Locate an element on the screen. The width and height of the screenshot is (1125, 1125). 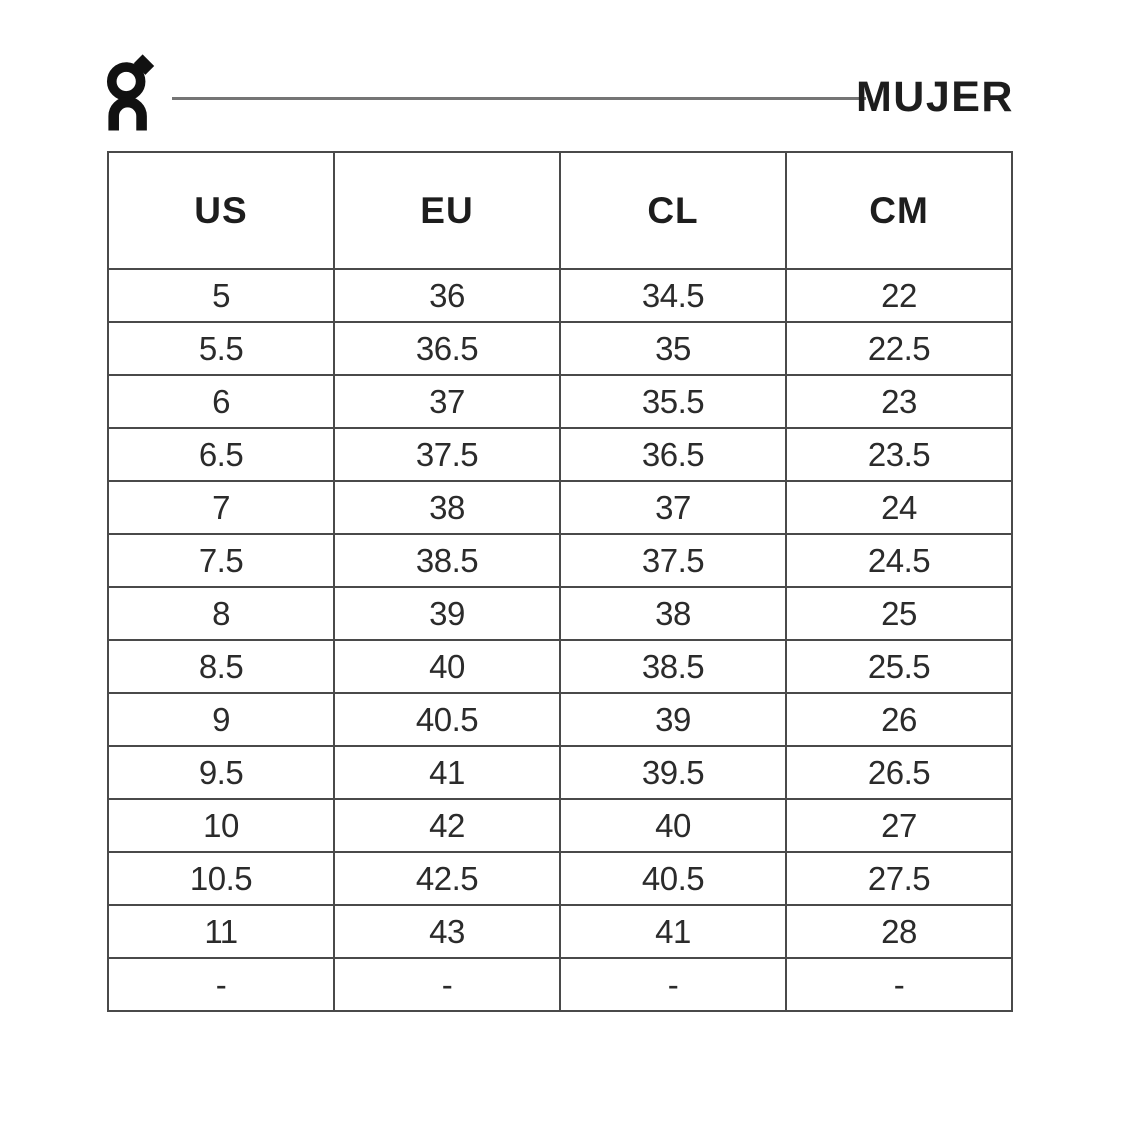
table-row: 9 40.5 39 26 is located at coordinates (560, 719).